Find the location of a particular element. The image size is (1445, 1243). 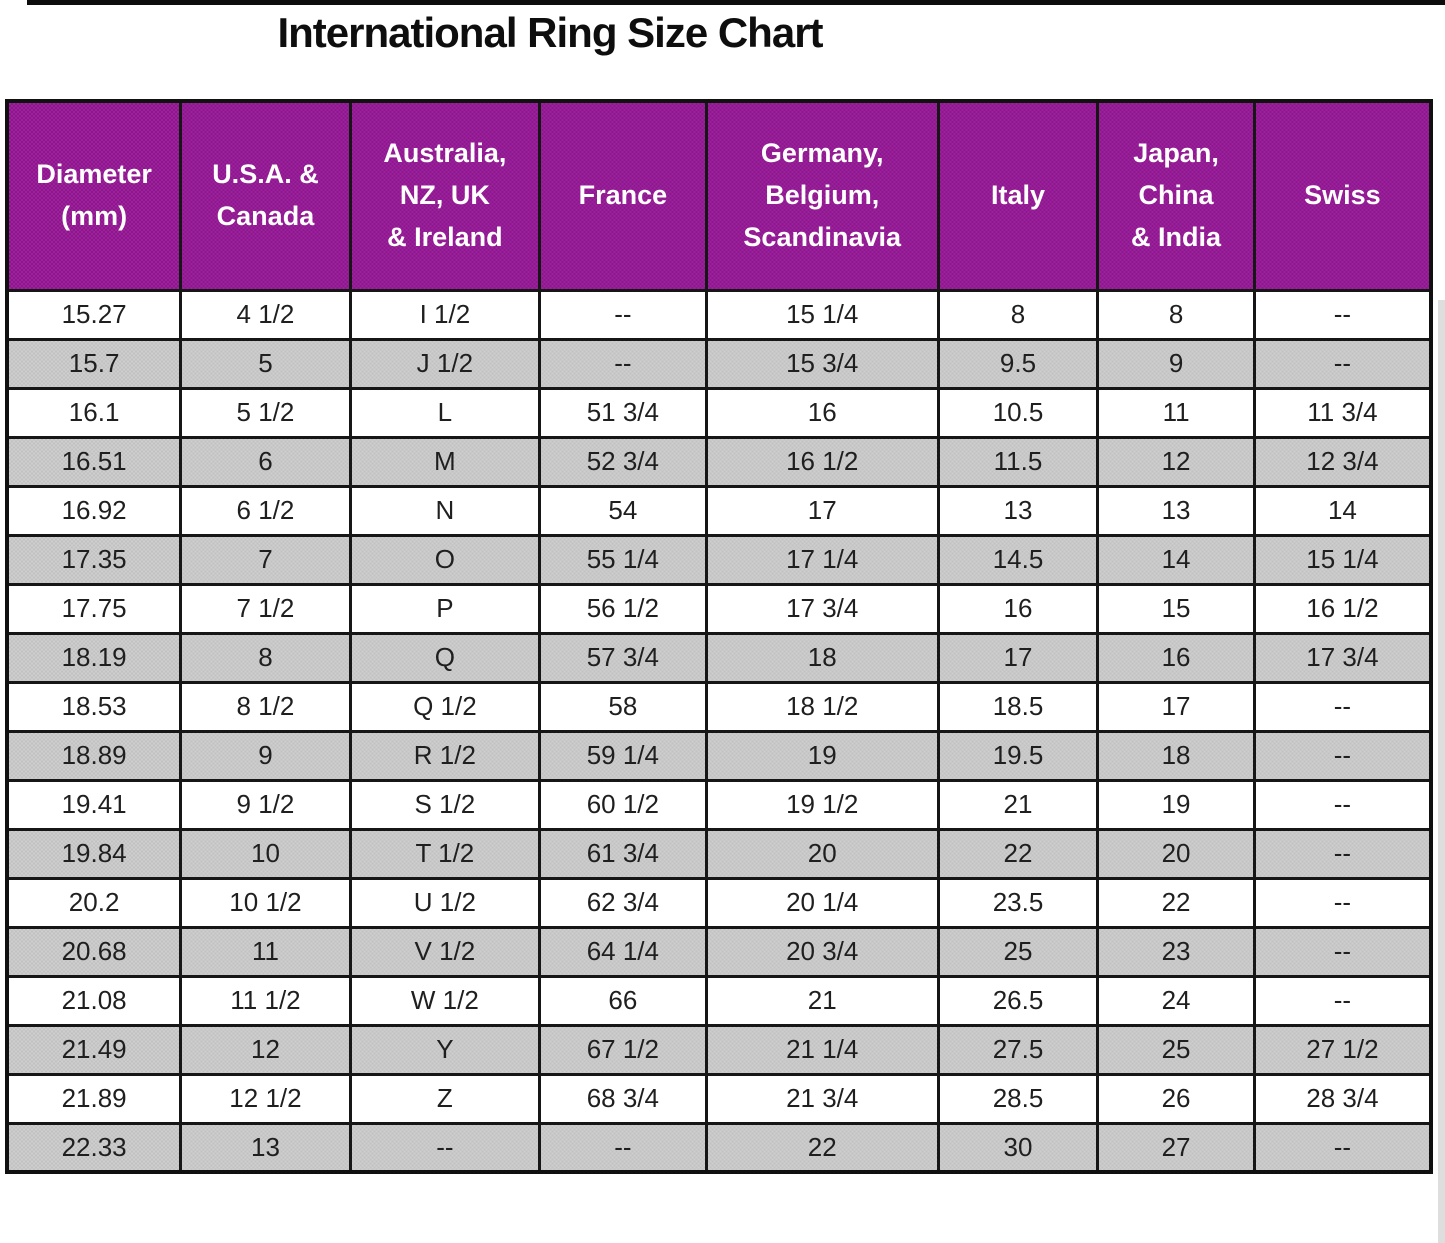

table-cell: 22.33 is located at coordinates (94, 1147).